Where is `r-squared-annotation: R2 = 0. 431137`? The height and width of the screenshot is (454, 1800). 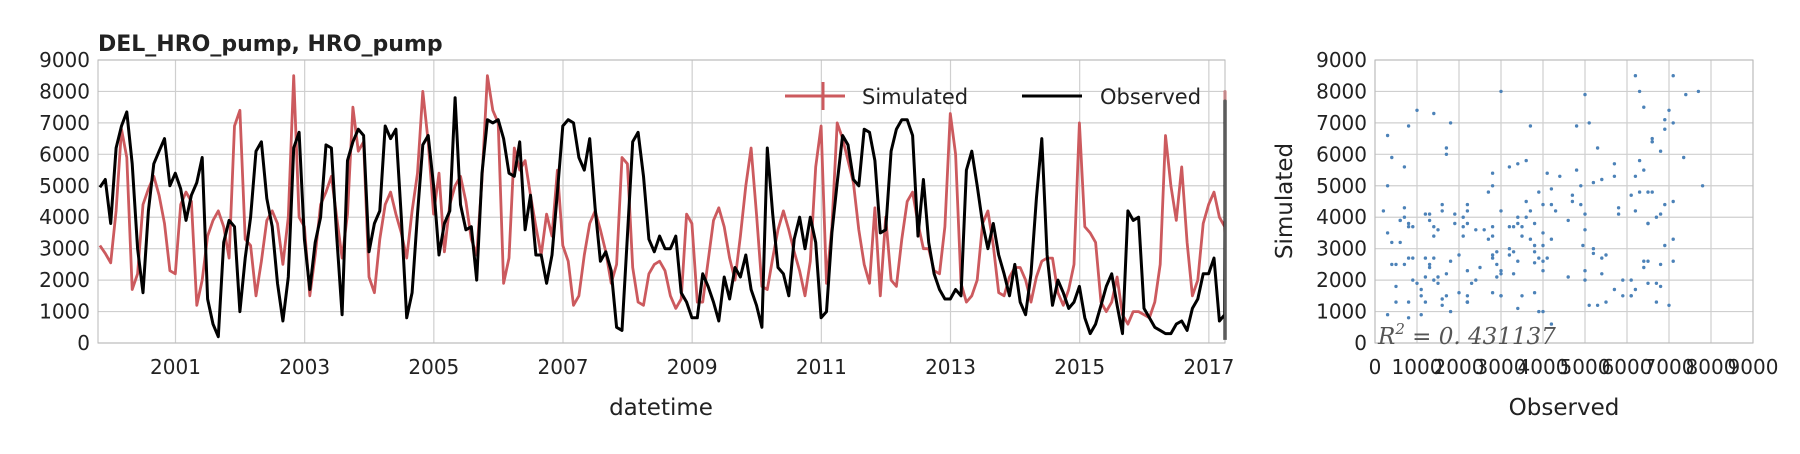 r-squared-annotation: R2 = 0. 431137 is located at coordinates (1466, 335).